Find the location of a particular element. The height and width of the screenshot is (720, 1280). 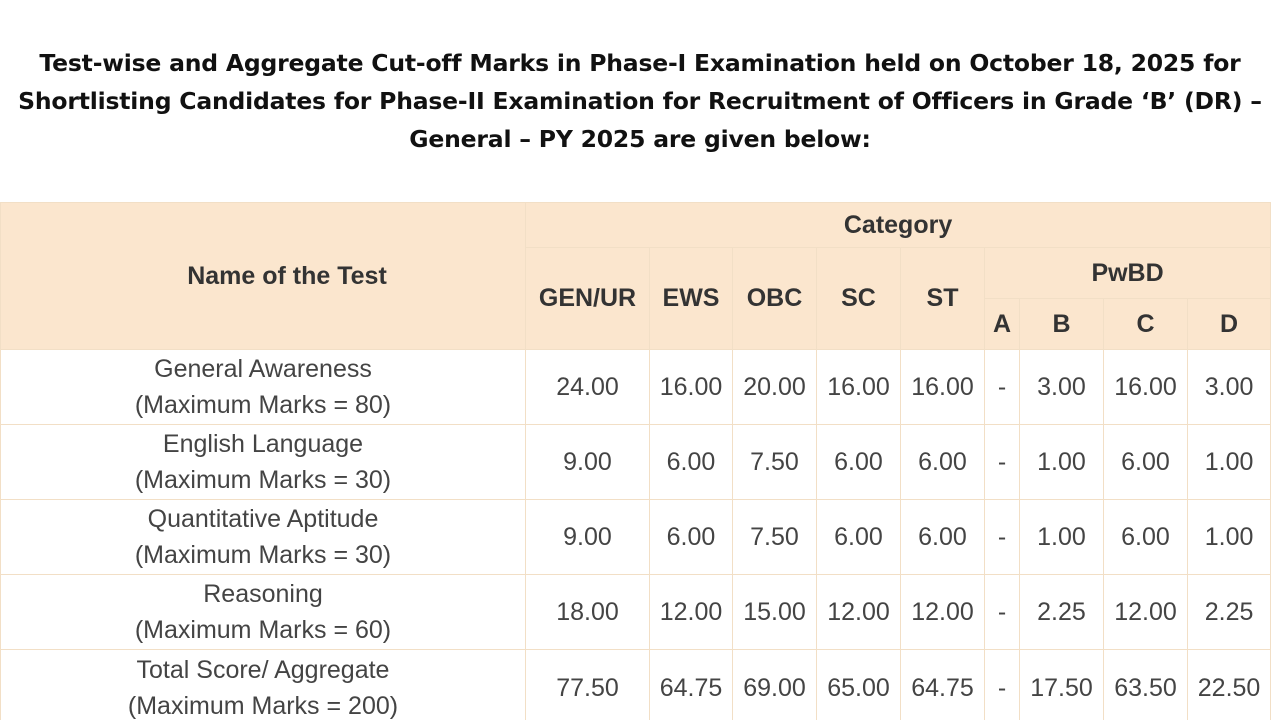

test-name-cell: General Awareness (Maximum Marks = 80) is located at coordinates (263, 387).